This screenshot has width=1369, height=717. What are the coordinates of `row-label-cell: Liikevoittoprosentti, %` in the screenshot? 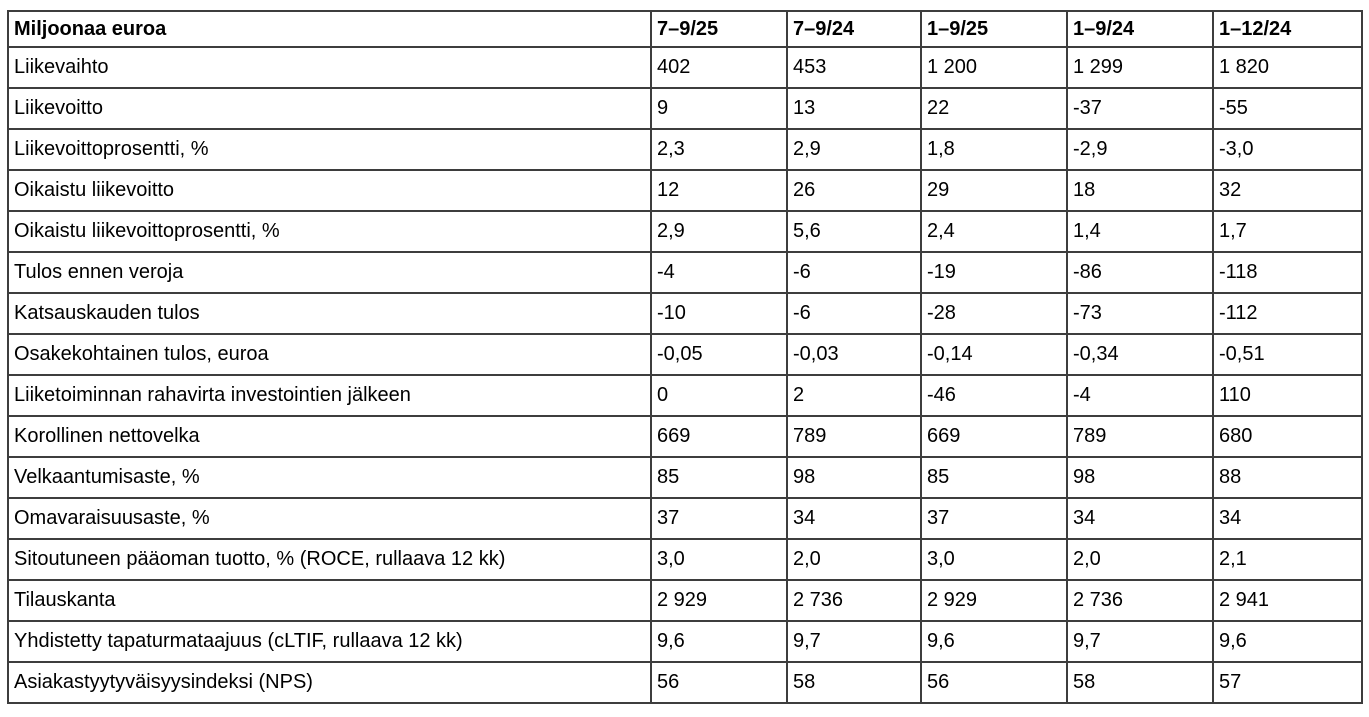 It's located at (329, 149).